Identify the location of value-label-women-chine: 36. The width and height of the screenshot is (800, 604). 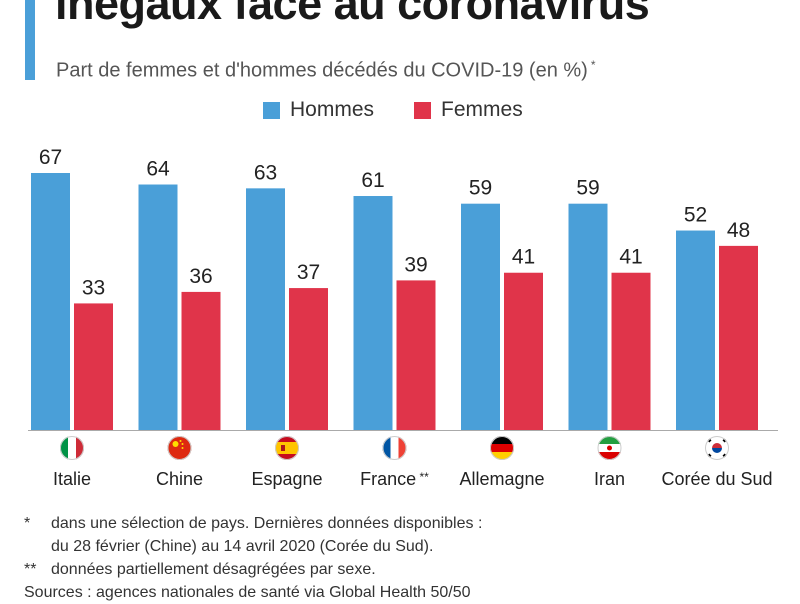
(200, 276).